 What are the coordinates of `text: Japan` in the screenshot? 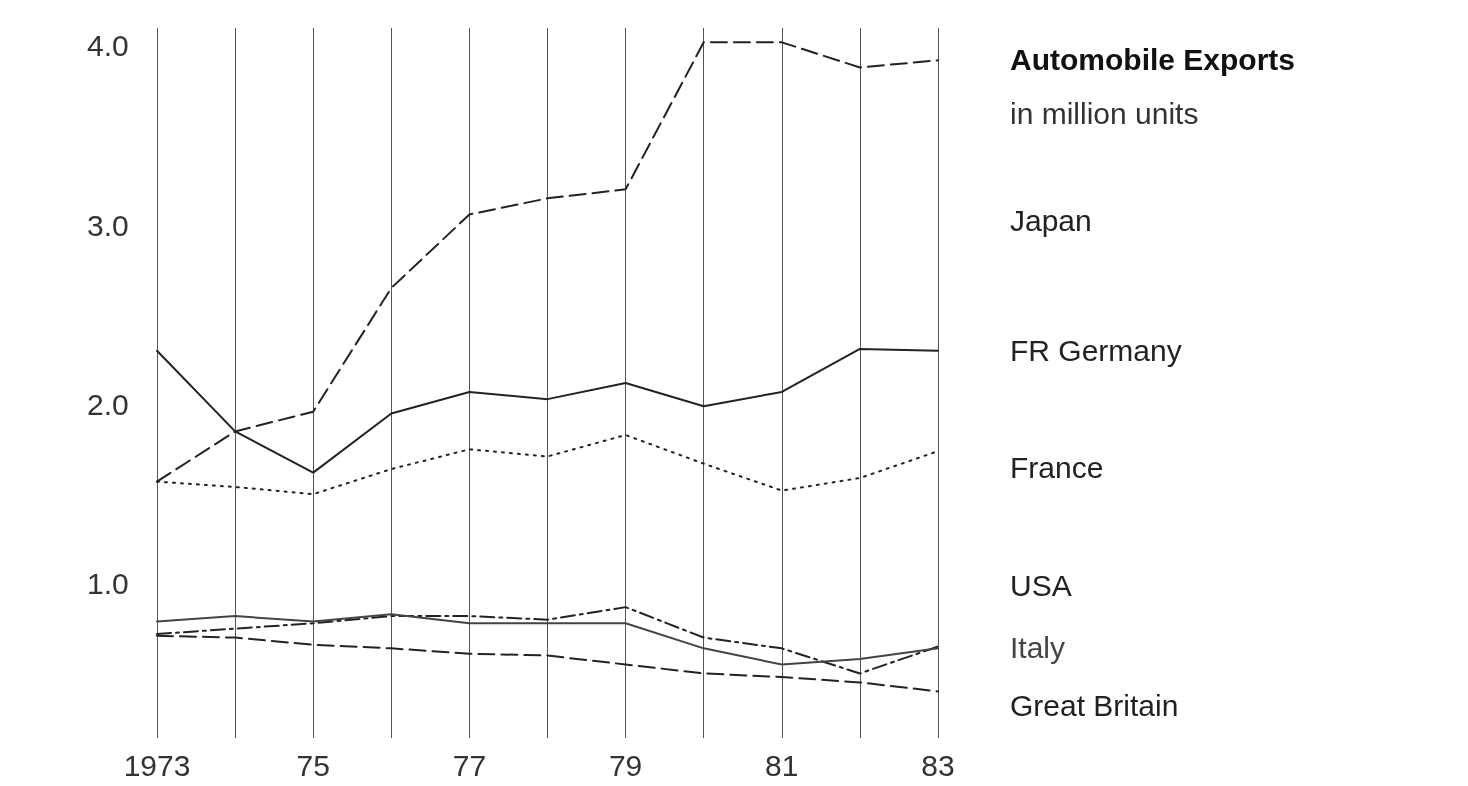 It's located at (1051, 220).